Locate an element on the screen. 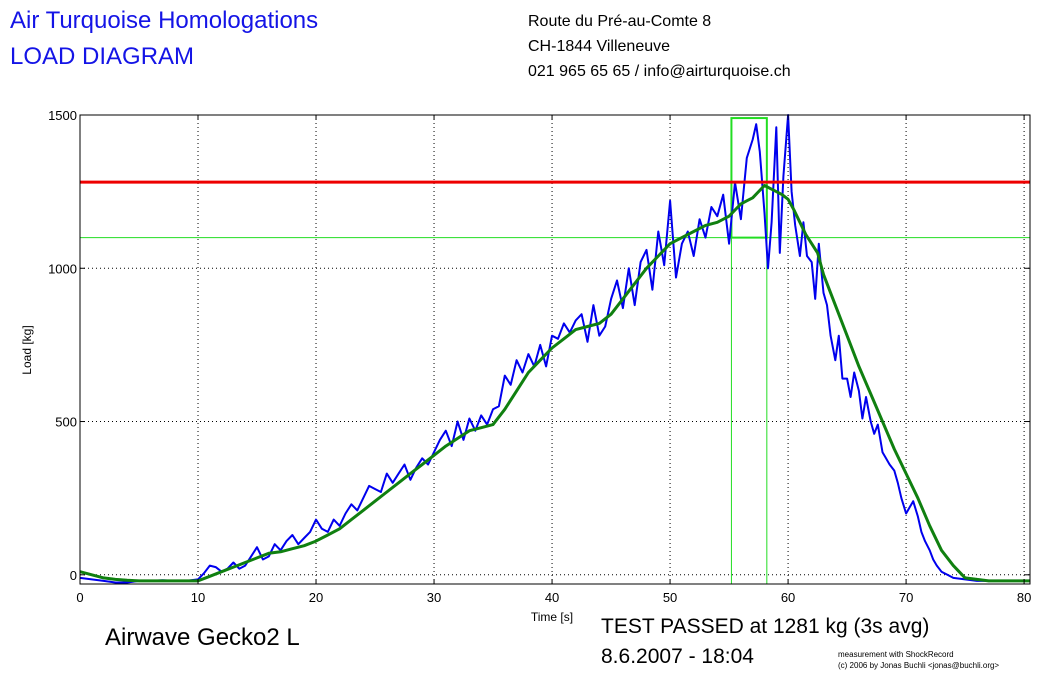 This screenshot has height=674, width=1055. credit-measurement: measurement with ShockRecord is located at coordinates (896, 654).